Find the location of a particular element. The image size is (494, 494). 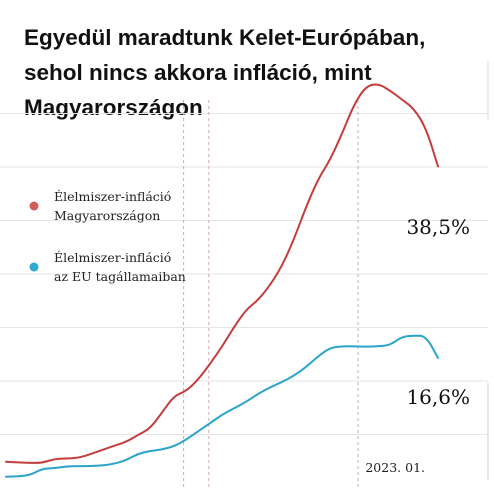

end-label-eu: 16,6% is located at coordinates (438, 397).